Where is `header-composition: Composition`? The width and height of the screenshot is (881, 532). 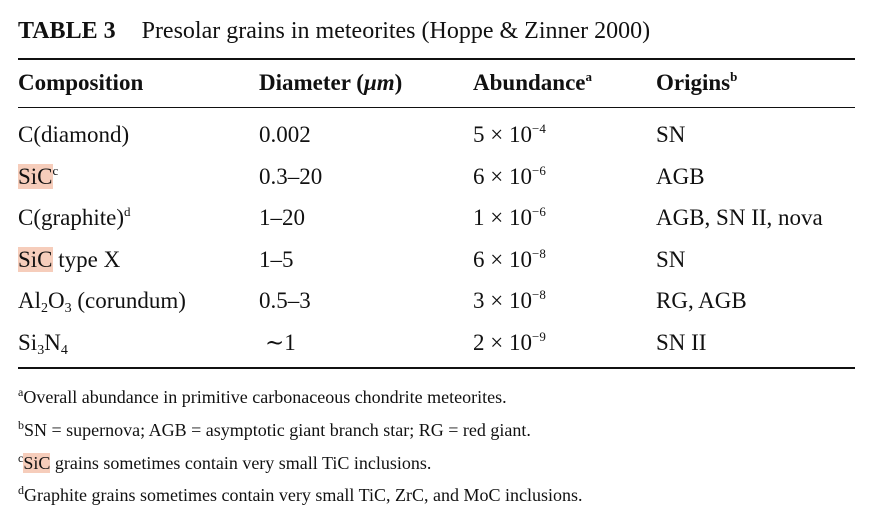
header-composition: Composition is located at coordinates (81, 82).